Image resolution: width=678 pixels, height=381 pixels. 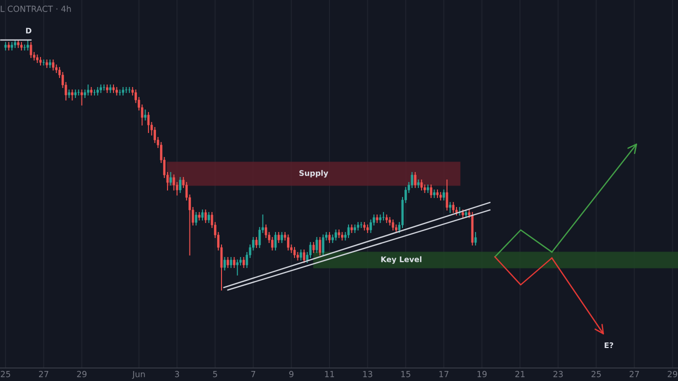 What do you see at coordinates (443, 374) in the screenshot?
I see `x-tick-label: 17` at bounding box center [443, 374].